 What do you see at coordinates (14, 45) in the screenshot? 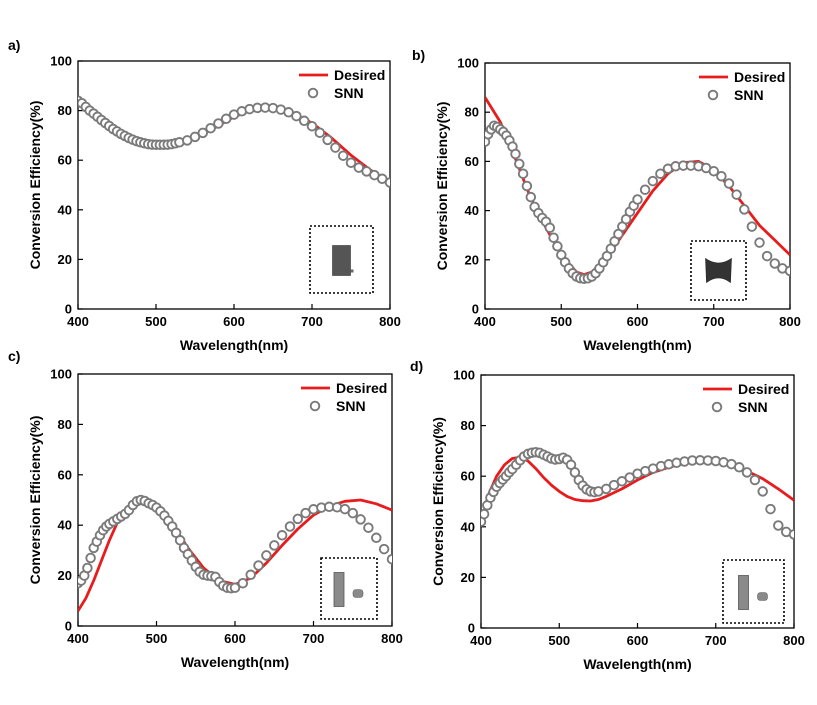
I see `panel-label: a)` at bounding box center [14, 45].